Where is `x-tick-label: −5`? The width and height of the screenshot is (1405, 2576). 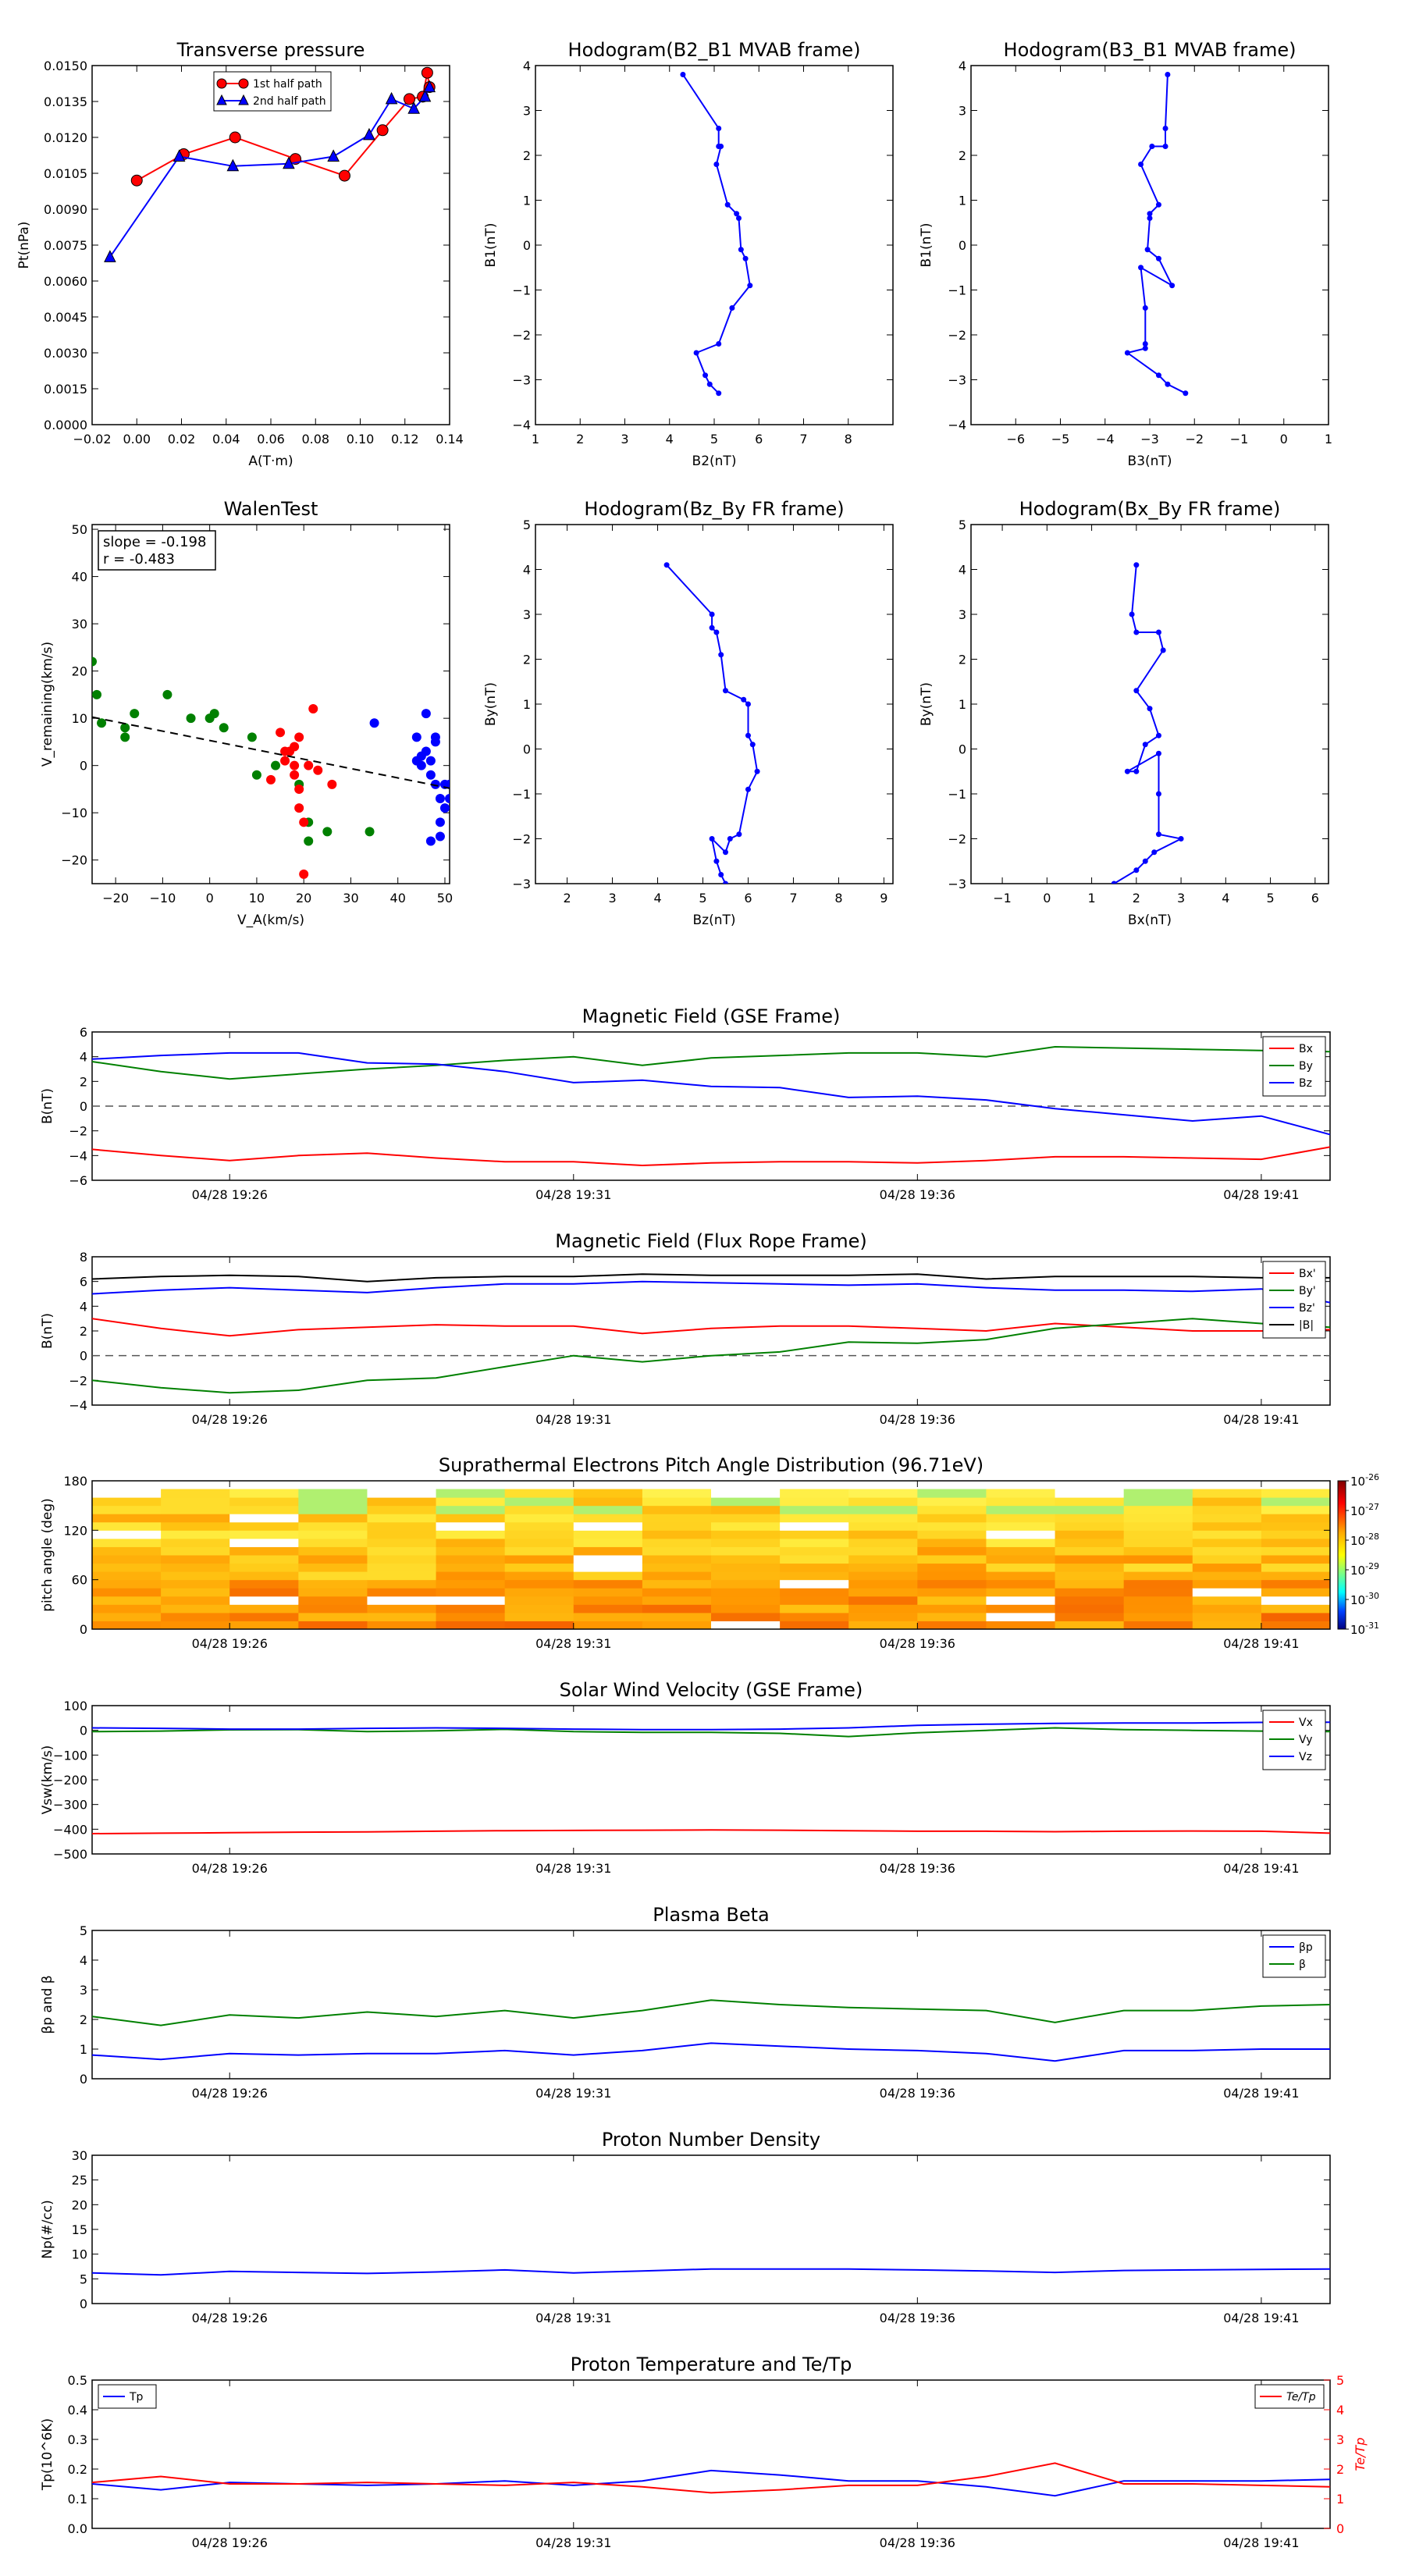 x-tick-label: −5 is located at coordinates (1061, 439).